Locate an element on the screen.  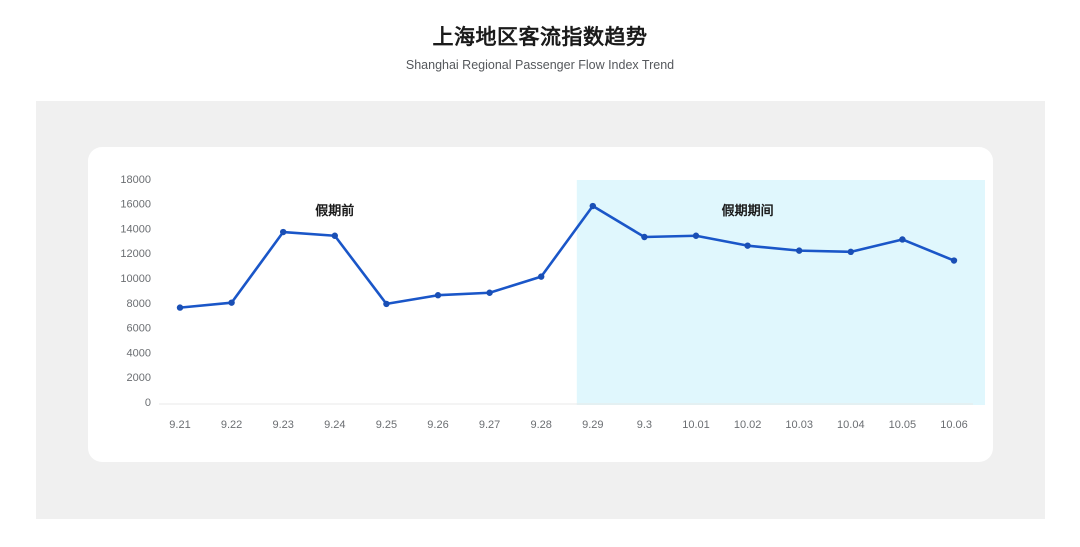
x-axis-tick-label: 10.03 is located at coordinates (799, 425).